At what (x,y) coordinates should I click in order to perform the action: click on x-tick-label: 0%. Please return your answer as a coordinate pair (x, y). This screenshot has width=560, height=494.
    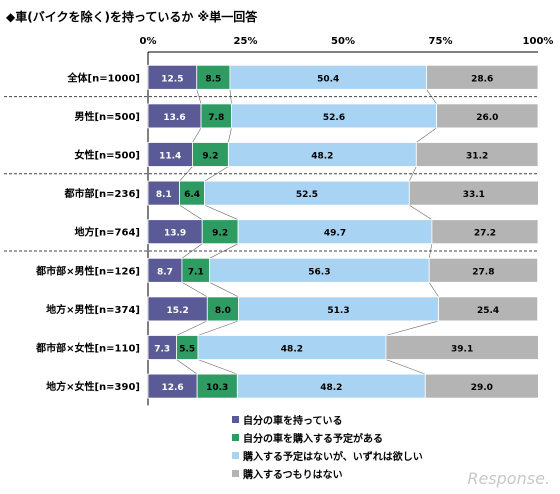
    Looking at the image, I should click on (148, 41).